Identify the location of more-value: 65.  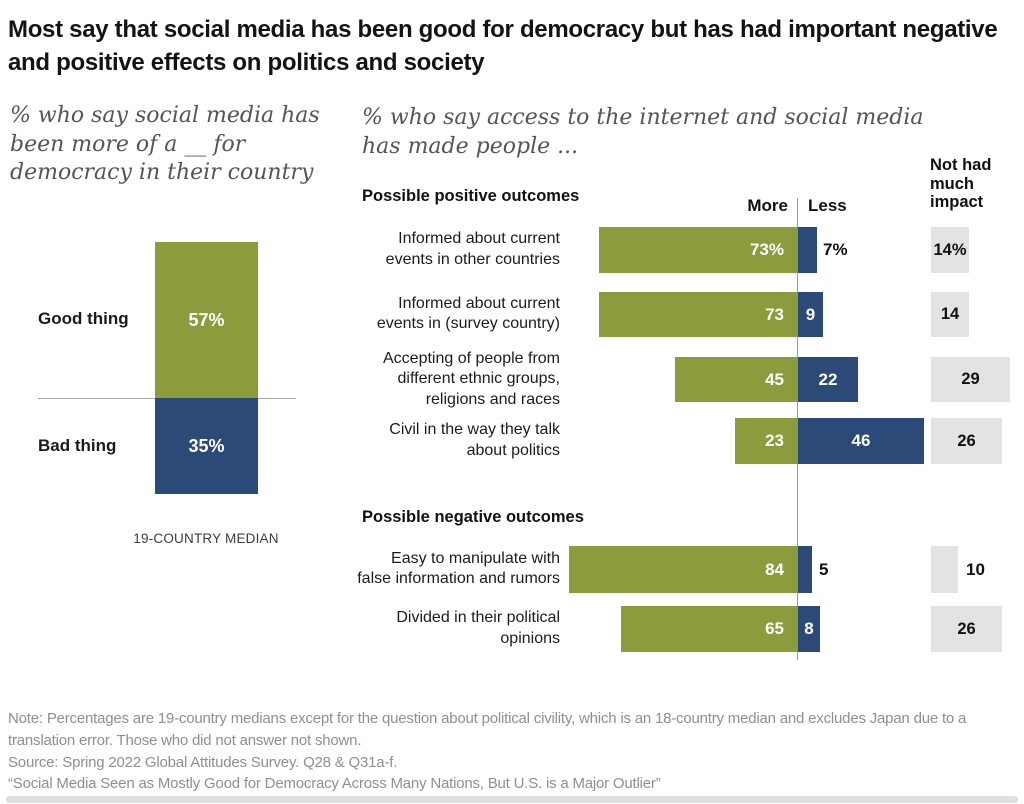
(774, 628).